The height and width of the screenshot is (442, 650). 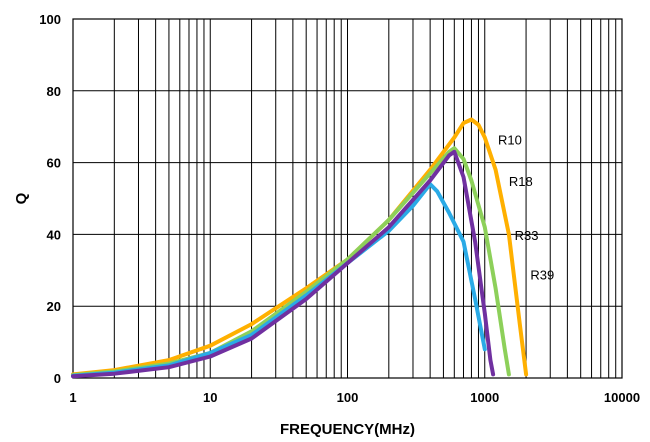 I want to click on x-tick-label: 100, so click(x=348, y=397).